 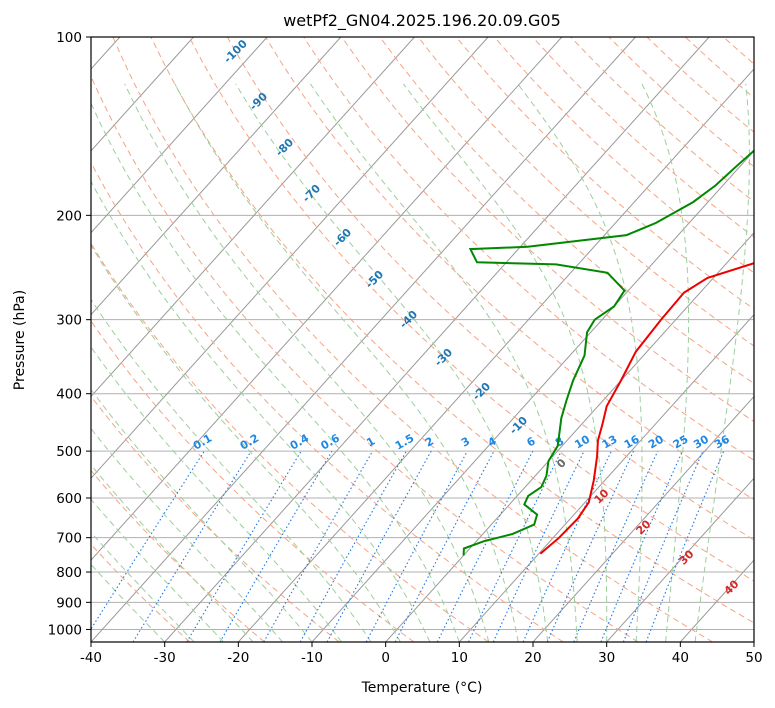 I want to click on dry-adiabat-label: -90, so click(x=258, y=101).